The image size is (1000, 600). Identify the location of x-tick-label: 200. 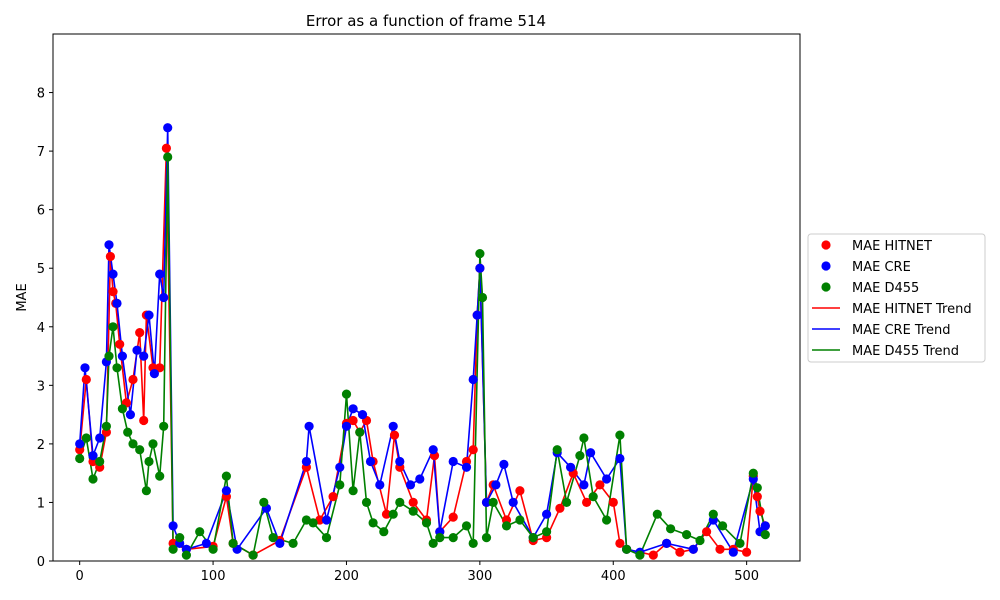
(346, 576).